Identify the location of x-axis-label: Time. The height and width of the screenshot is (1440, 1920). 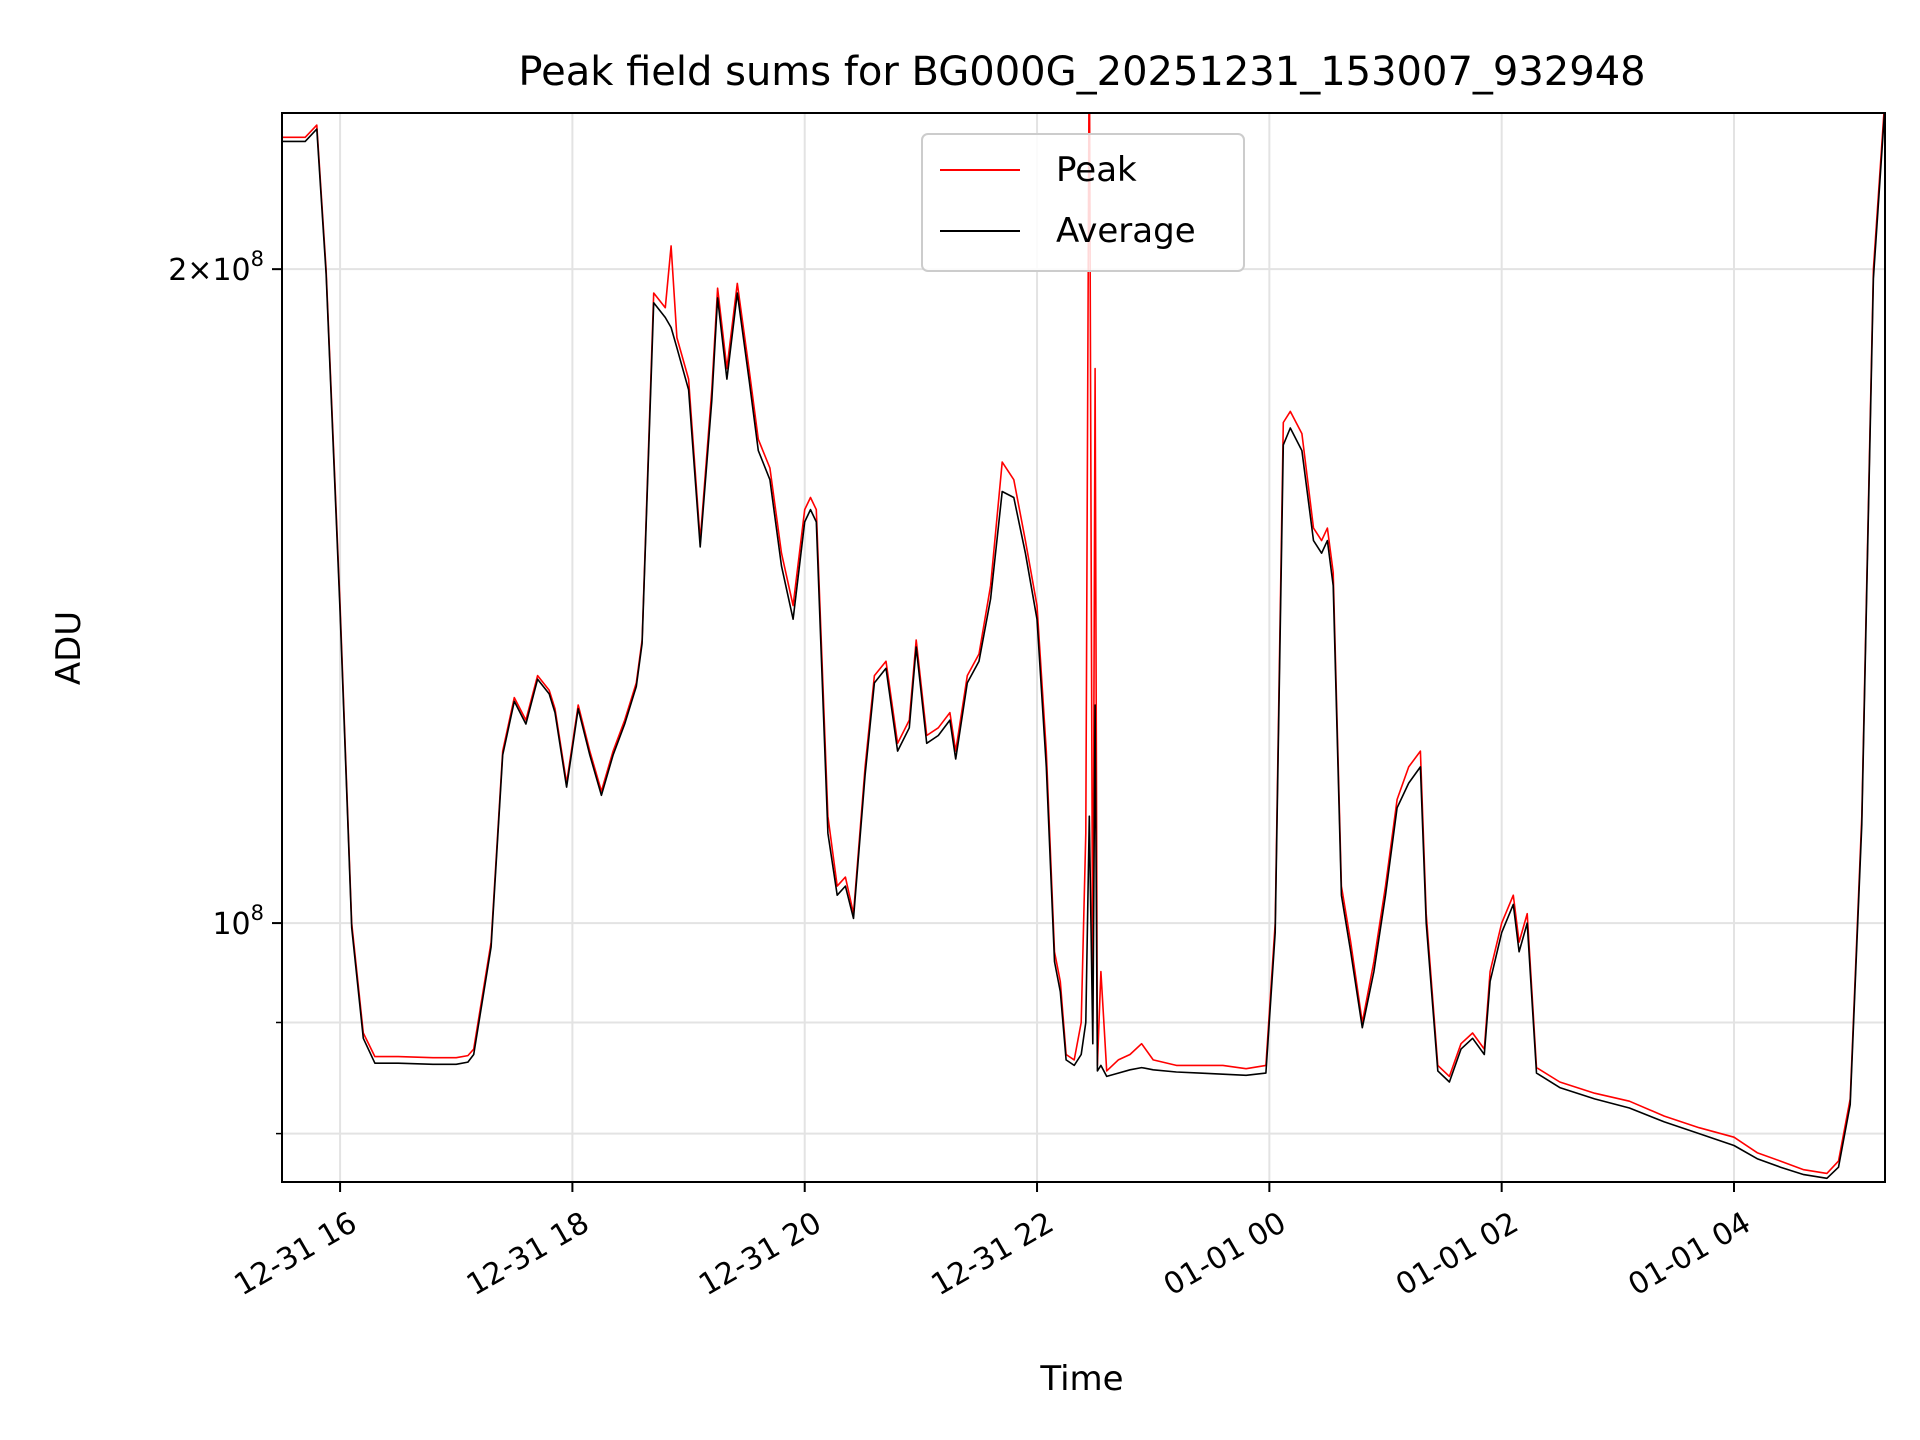
(1081, 1379).